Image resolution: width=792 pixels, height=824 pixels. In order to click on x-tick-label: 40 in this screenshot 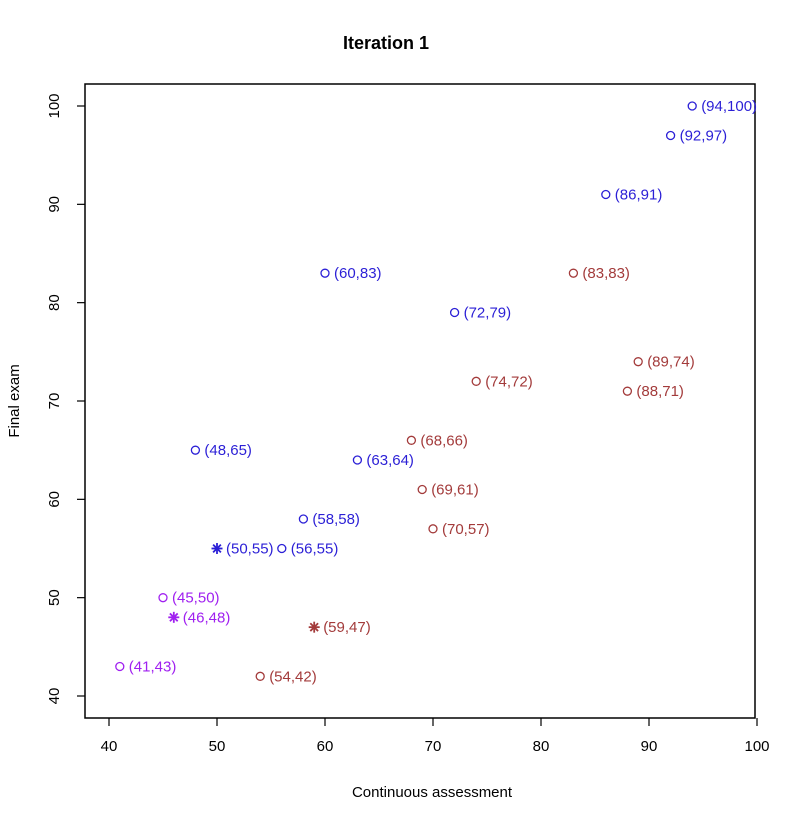, I will do `click(109, 746)`.